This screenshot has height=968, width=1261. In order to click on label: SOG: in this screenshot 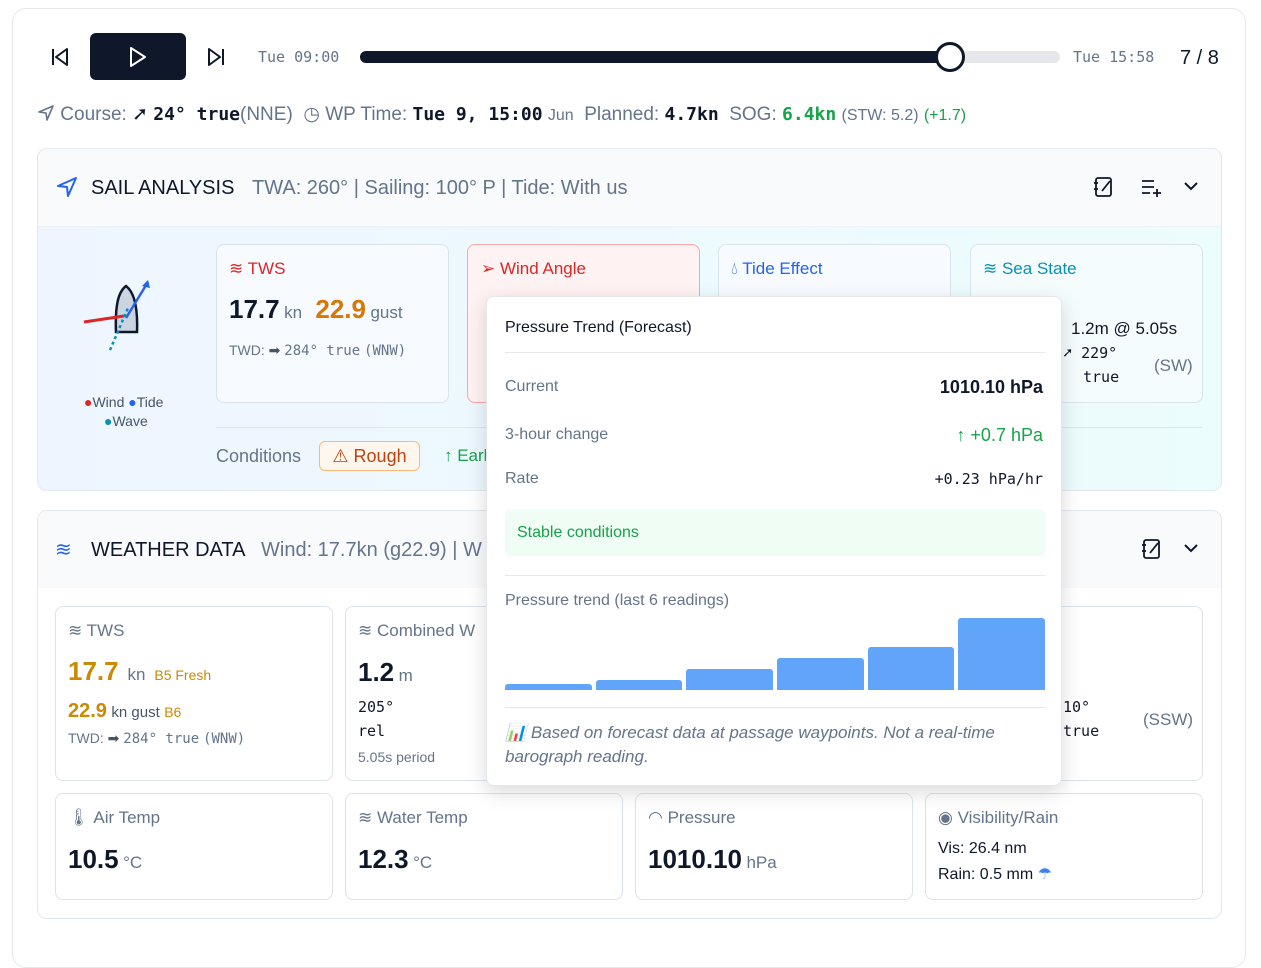, I will do `click(753, 114)`.